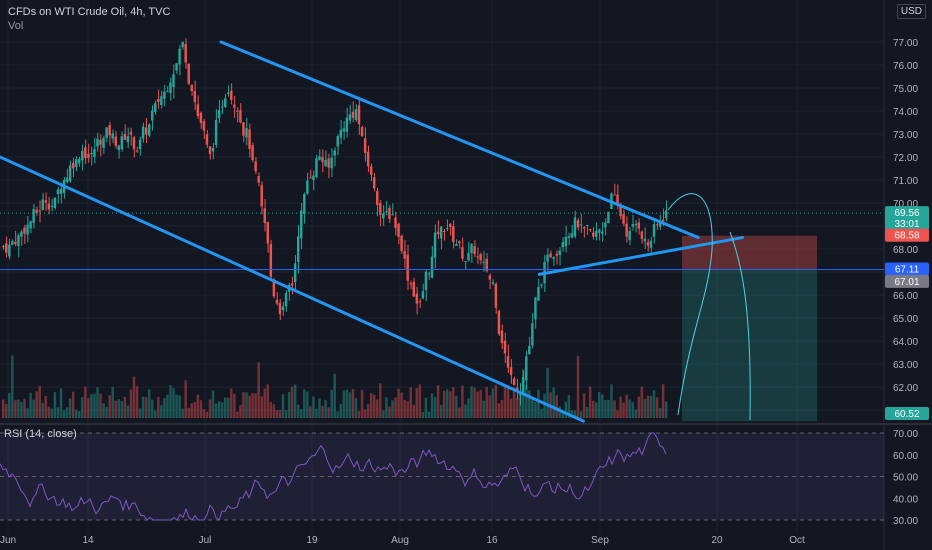 Image resolution: width=932 pixels, height=550 pixels. What do you see at coordinates (907, 270) in the screenshot?
I see `price-label-text: 67.11` at bounding box center [907, 270].